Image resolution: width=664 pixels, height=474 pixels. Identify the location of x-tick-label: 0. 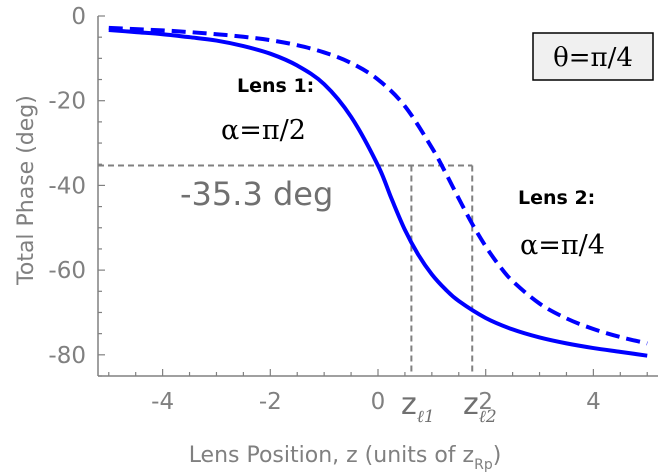
(378, 402).